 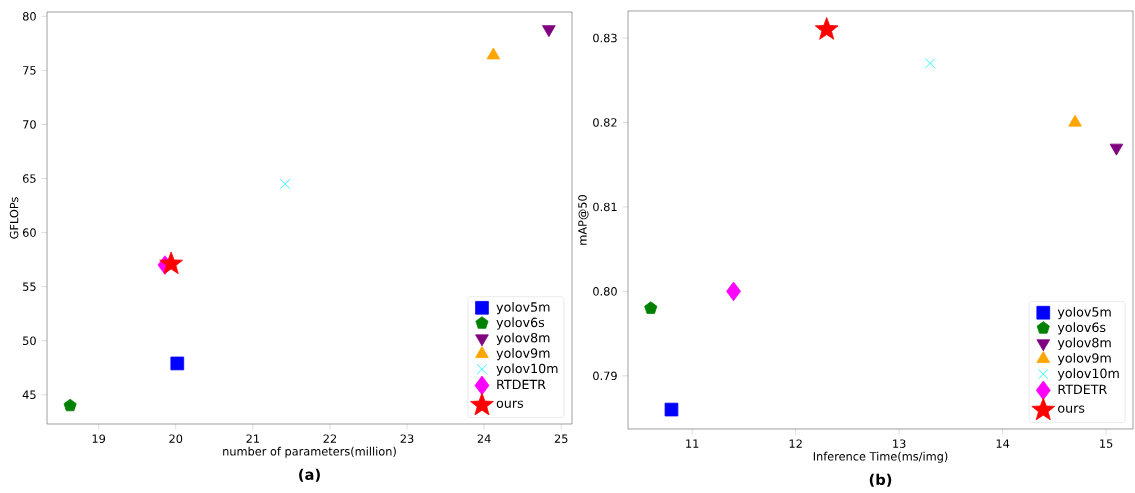 What do you see at coordinates (29, 178) in the screenshot?
I see `y-tick-label: 65` at bounding box center [29, 178].